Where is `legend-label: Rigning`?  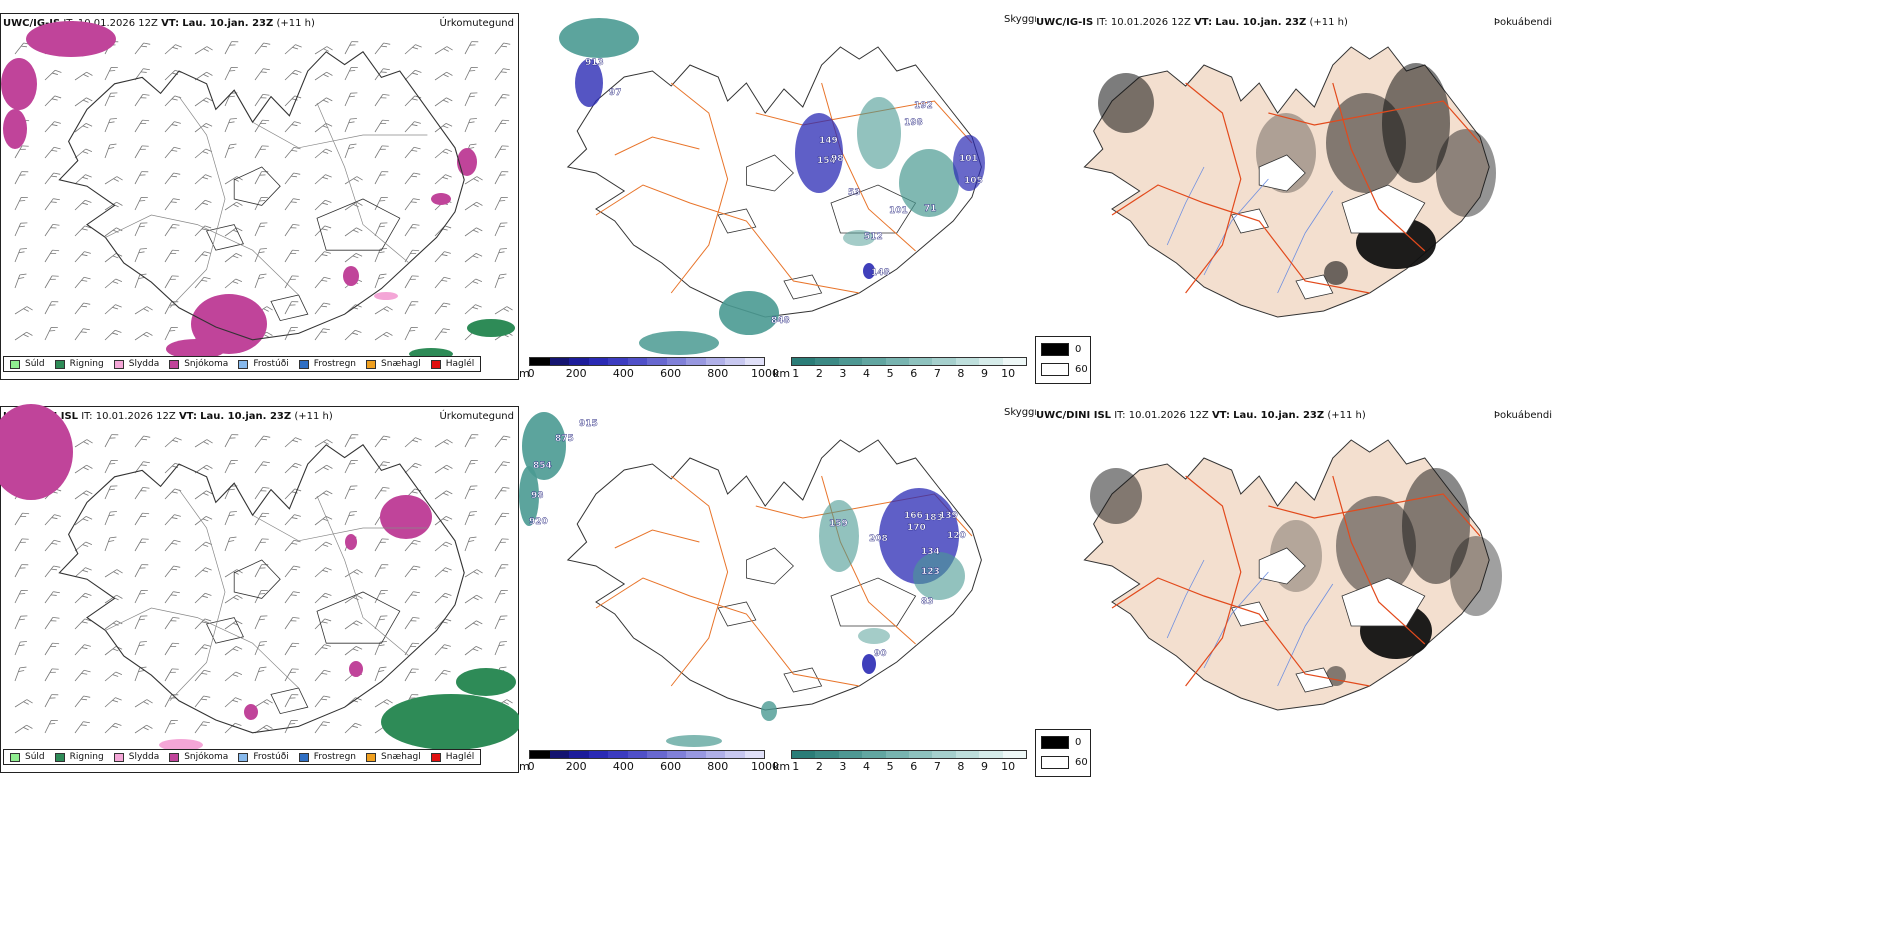 legend-label: Rigning is located at coordinates (86, 364).